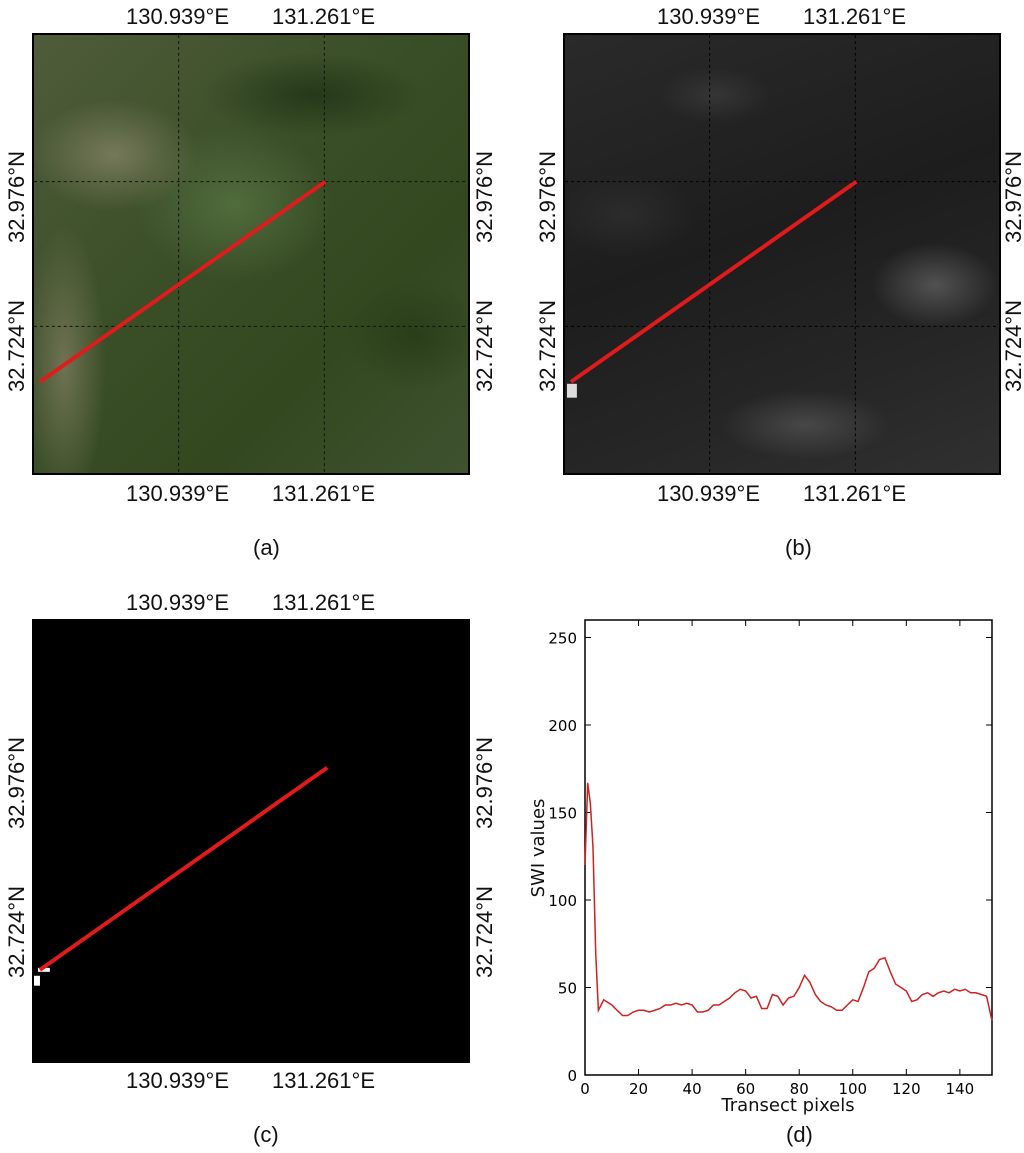 The width and height of the screenshot is (1024, 1153). What do you see at coordinates (547, 197) in the screenshot?
I see `panel-b-left-lat-tick-1: 32.976°N` at bounding box center [547, 197].